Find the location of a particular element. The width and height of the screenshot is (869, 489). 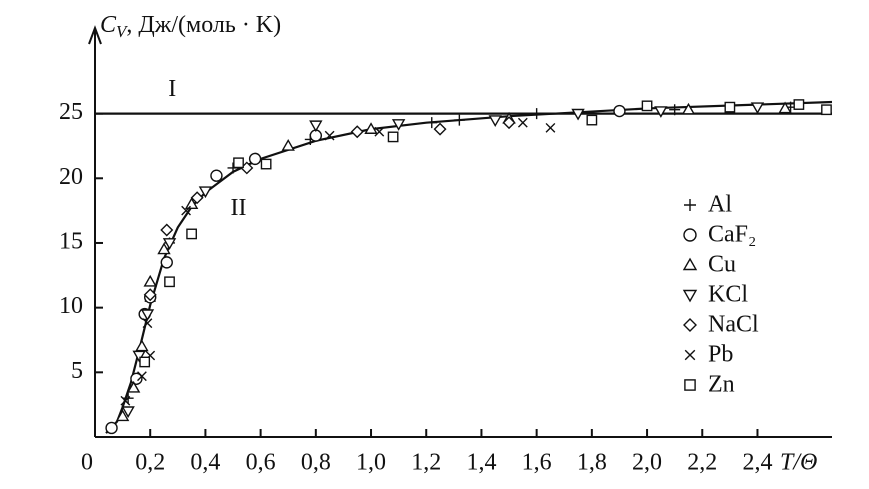

y-tick-label: 20 is located at coordinates (71, 177).